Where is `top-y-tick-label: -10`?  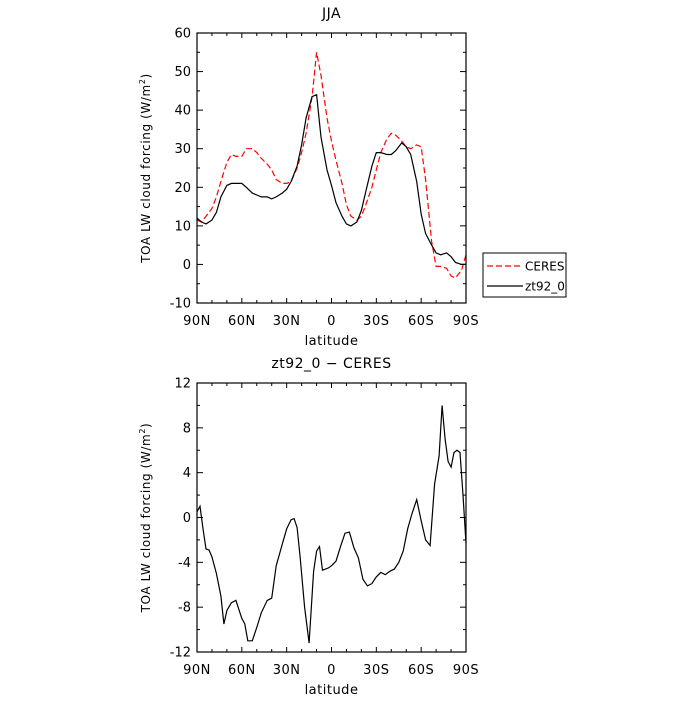 top-y-tick-label: -10 is located at coordinates (180, 304).